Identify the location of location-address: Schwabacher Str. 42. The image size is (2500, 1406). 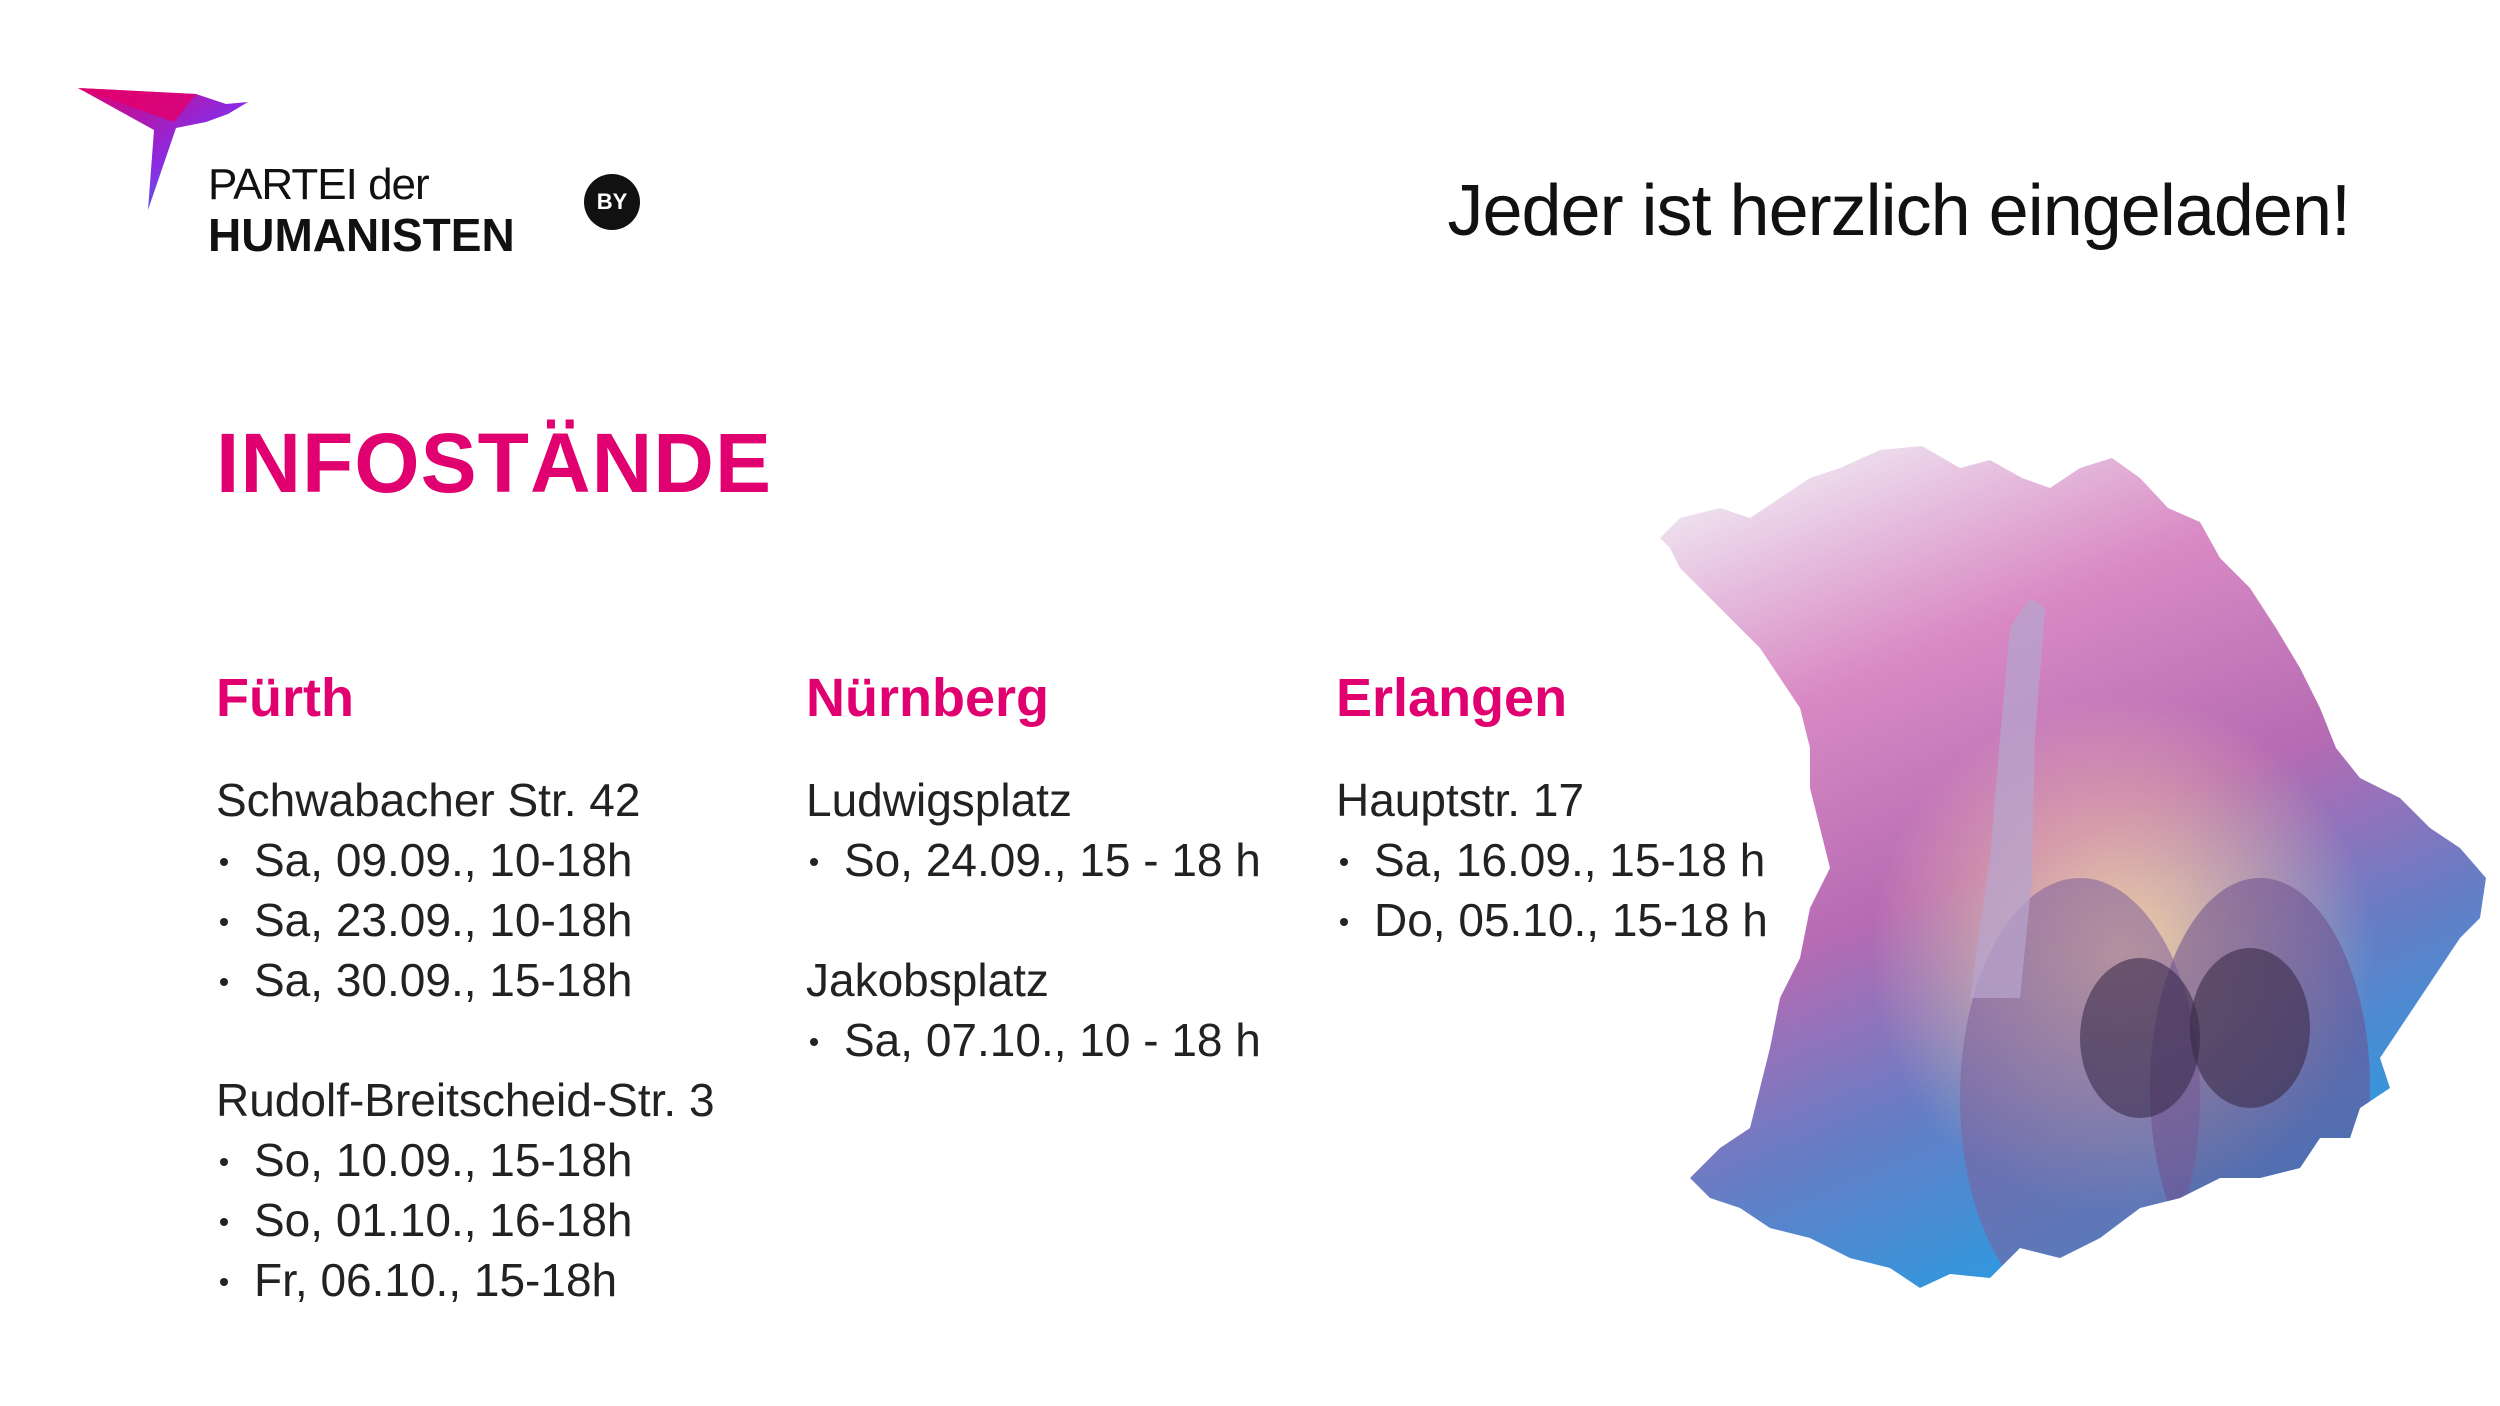
(428, 800).